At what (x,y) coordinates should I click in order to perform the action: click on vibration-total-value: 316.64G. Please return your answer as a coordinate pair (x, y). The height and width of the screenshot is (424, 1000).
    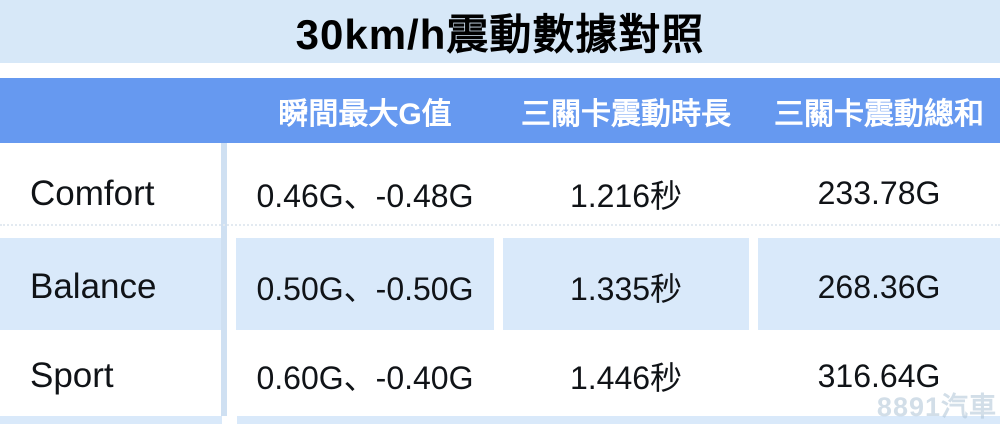
    Looking at the image, I should click on (879, 375).